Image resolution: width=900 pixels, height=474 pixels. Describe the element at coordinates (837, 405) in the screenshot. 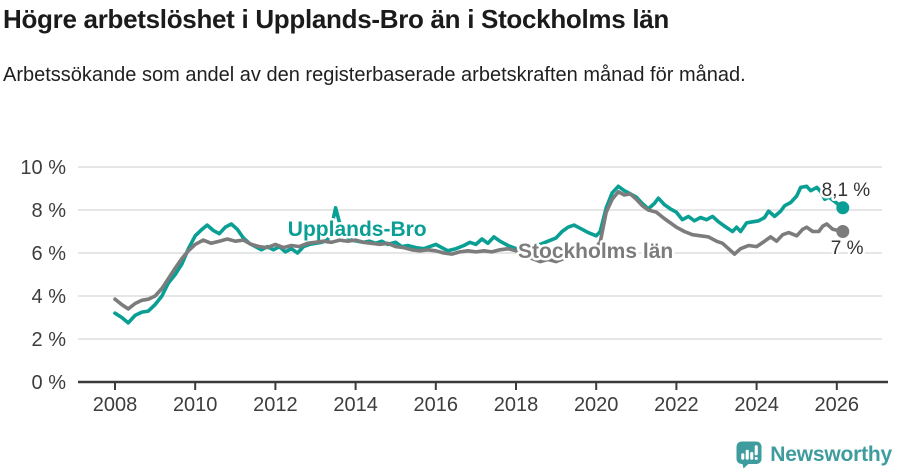

I see `x-tick-label: 2026` at that location.